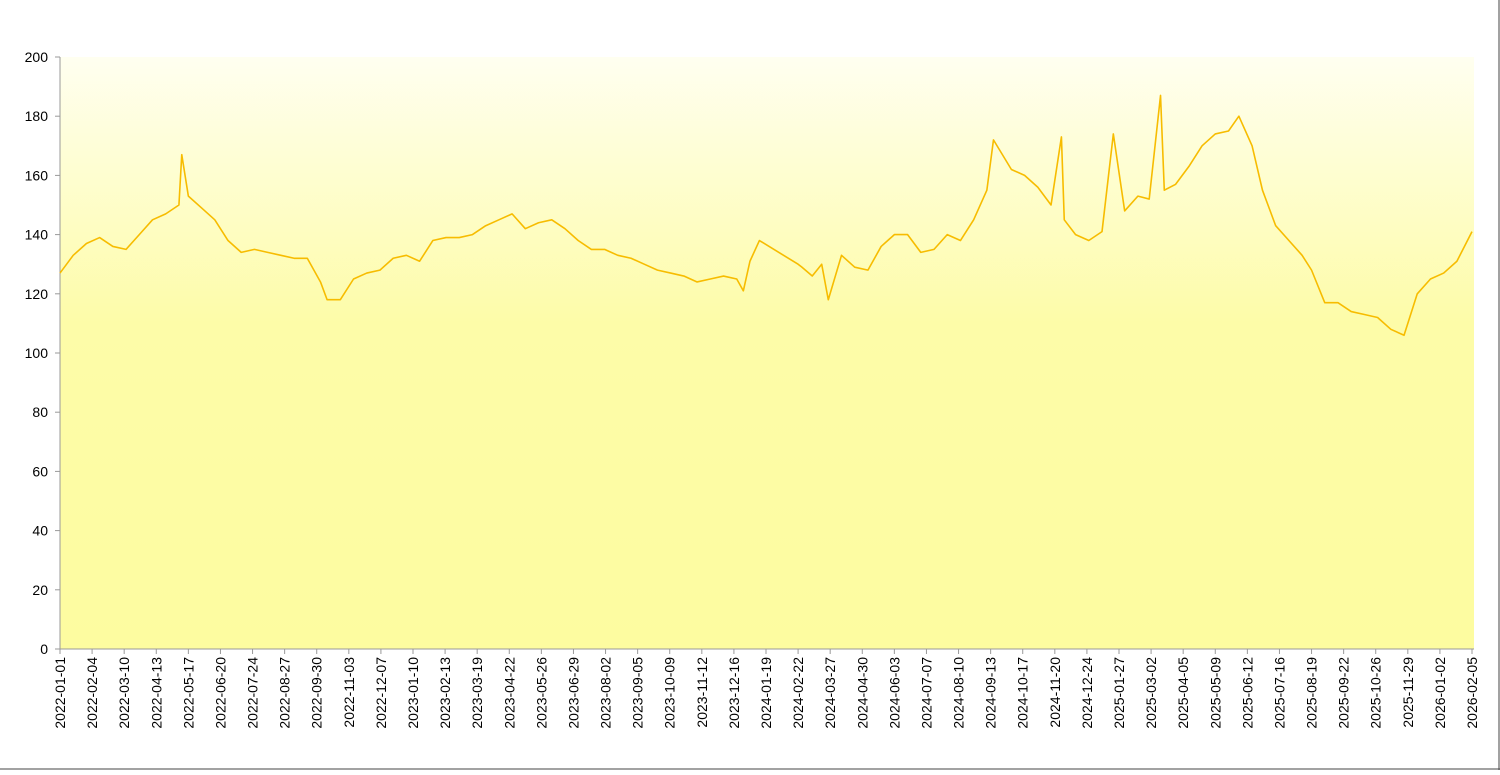 This screenshot has height=775, width=1500. I want to click on x-tick-label: 2024-09-13, so click(991, 693).